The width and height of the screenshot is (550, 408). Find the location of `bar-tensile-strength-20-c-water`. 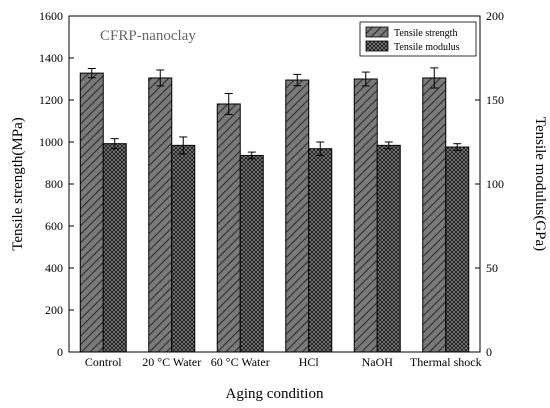

bar-tensile-strength-20-c-water is located at coordinates (160, 215).